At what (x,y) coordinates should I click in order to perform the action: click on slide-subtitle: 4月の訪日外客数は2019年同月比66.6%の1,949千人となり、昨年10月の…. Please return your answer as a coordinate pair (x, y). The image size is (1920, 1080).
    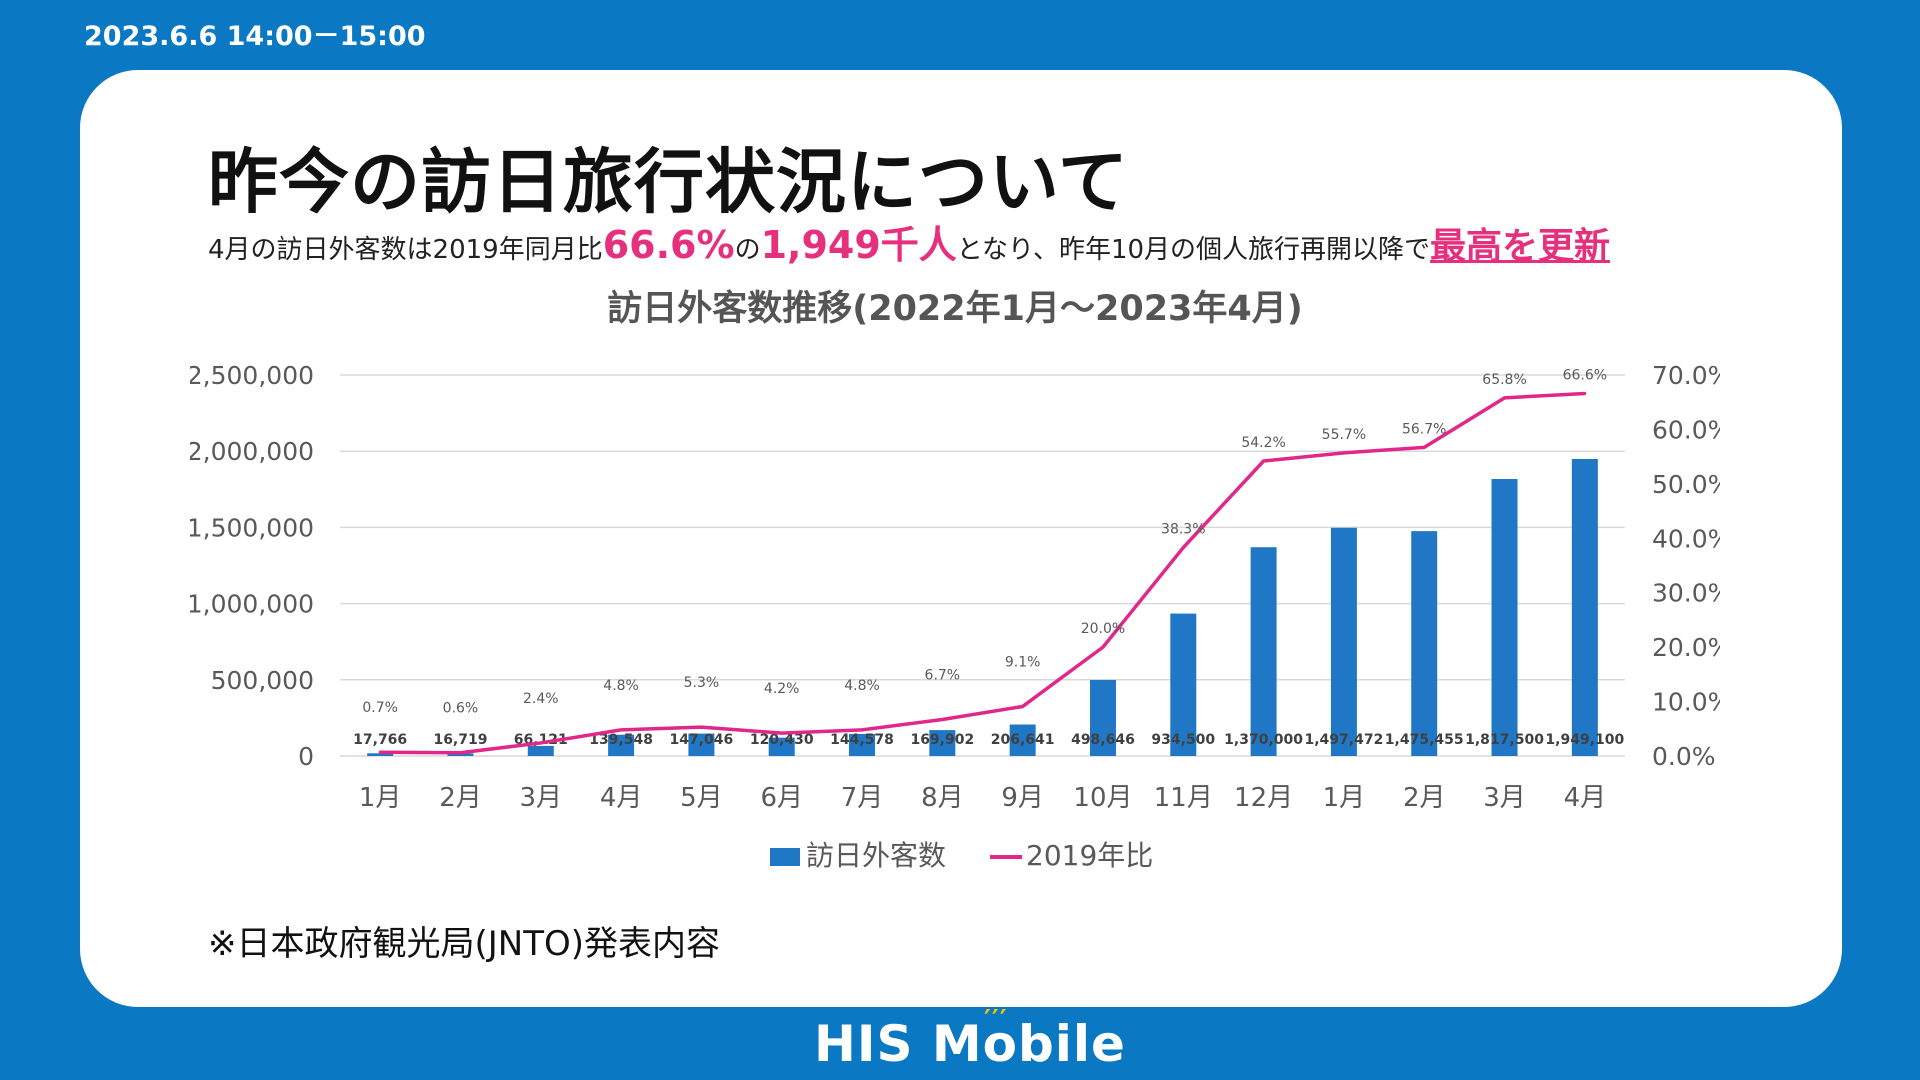
    Looking at the image, I should click on (909, 241).